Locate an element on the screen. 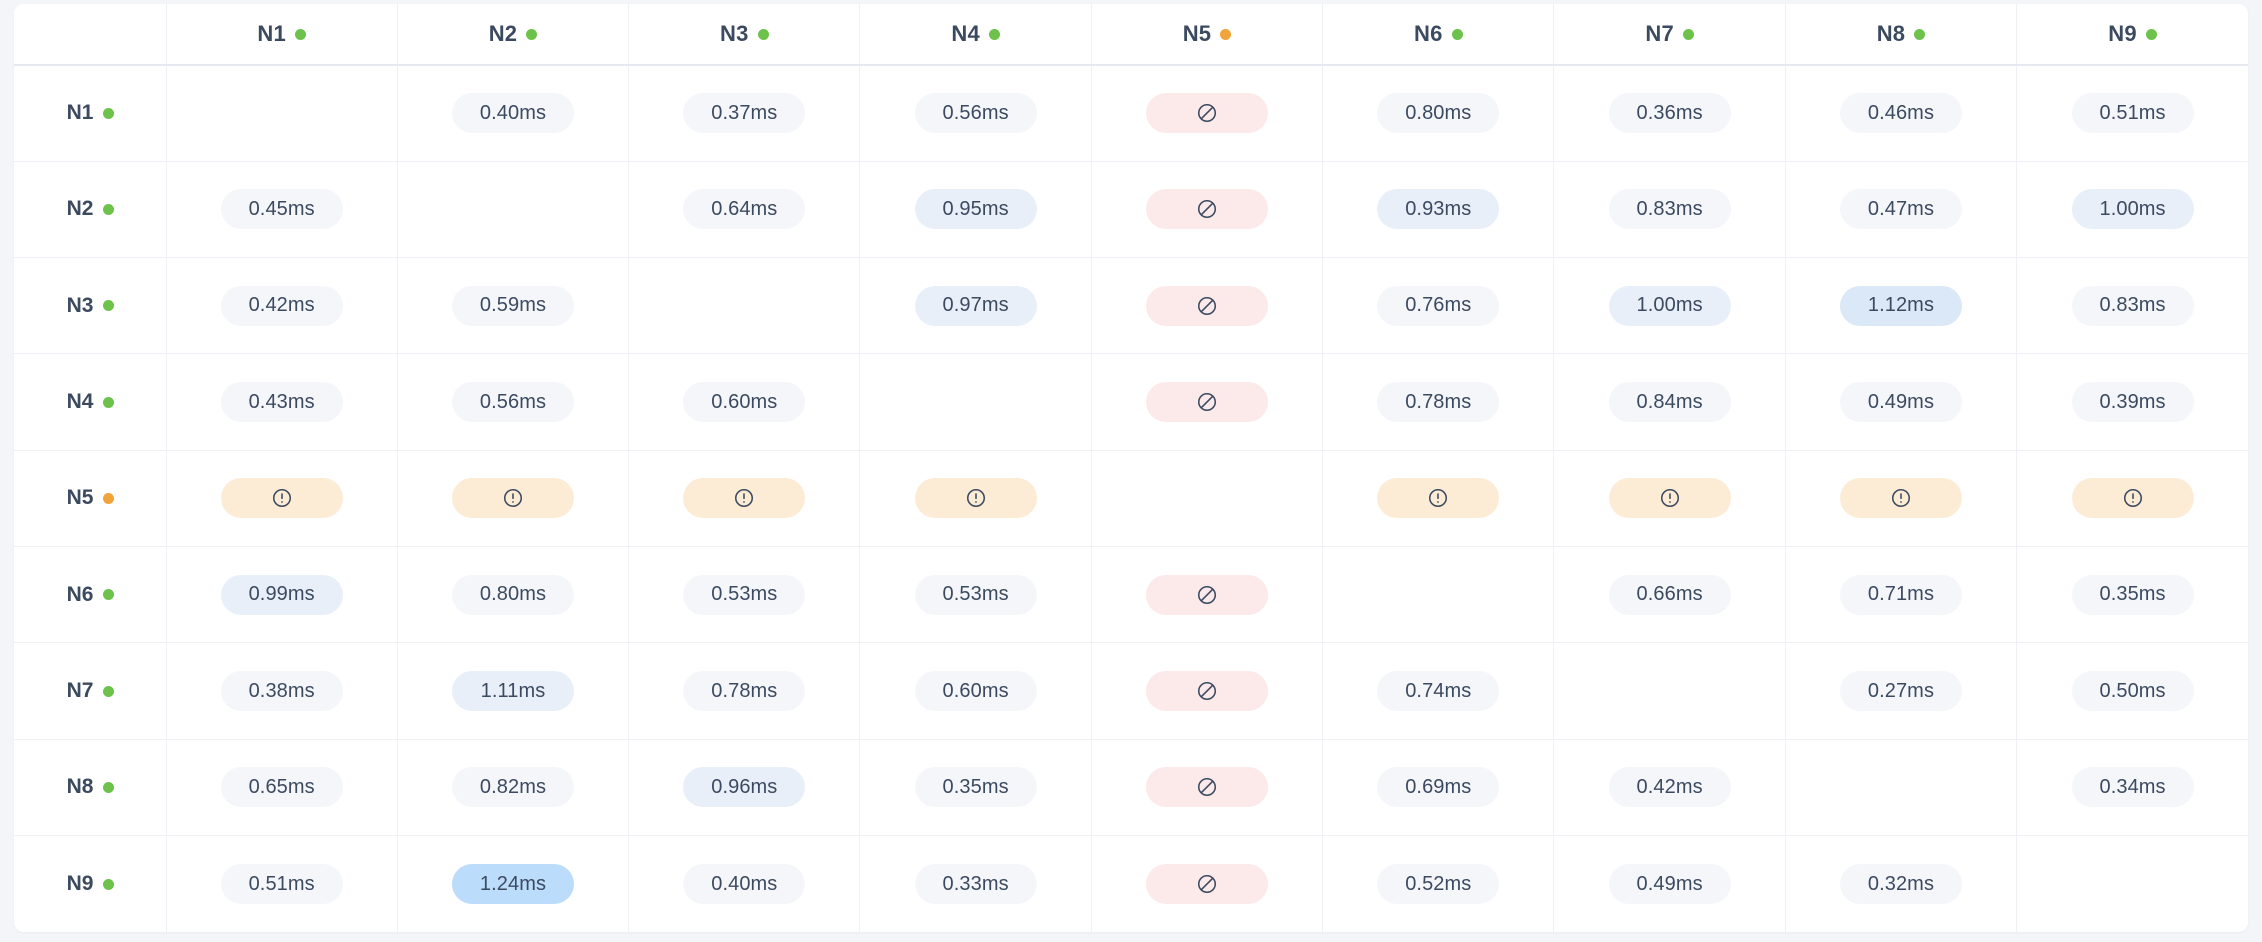 This screenshot has height=942, width=2262. matrix-cell-n1-n2: 0.40ms is located at coordinates (513, 113).